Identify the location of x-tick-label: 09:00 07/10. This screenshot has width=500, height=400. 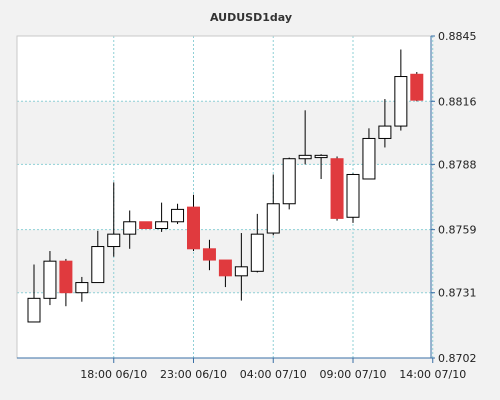
(353, 374).